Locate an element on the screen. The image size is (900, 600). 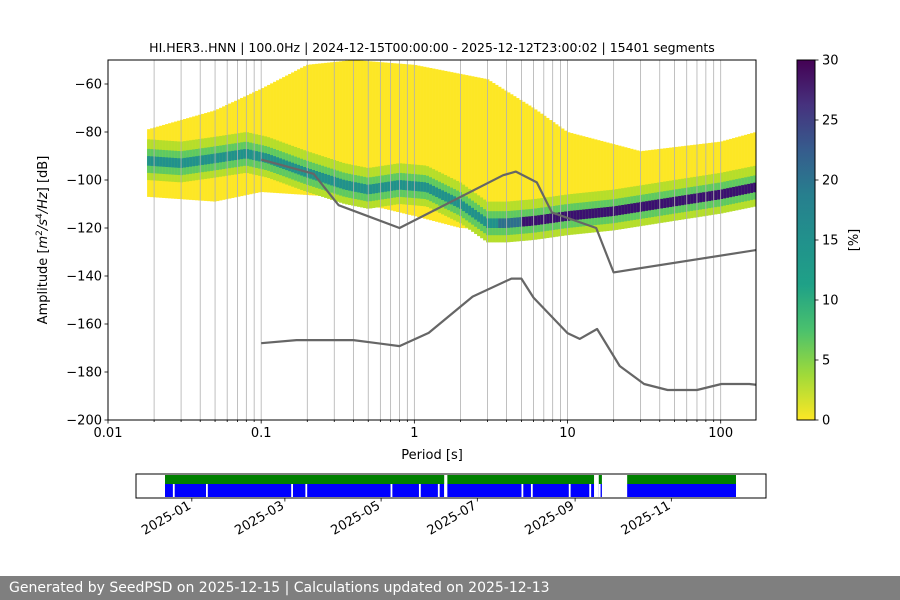
y-tick-label: −140 is located at coordinates (84, 277).